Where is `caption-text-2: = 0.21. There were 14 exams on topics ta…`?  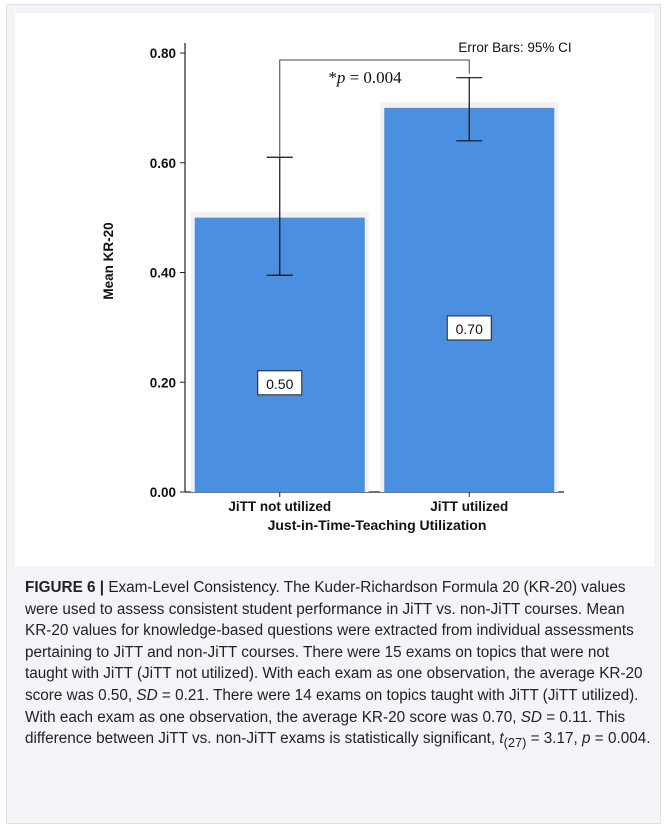 caption-text-2: = 0.21. There were 14 exams on topics ta… is located at coordinates (332, 706).